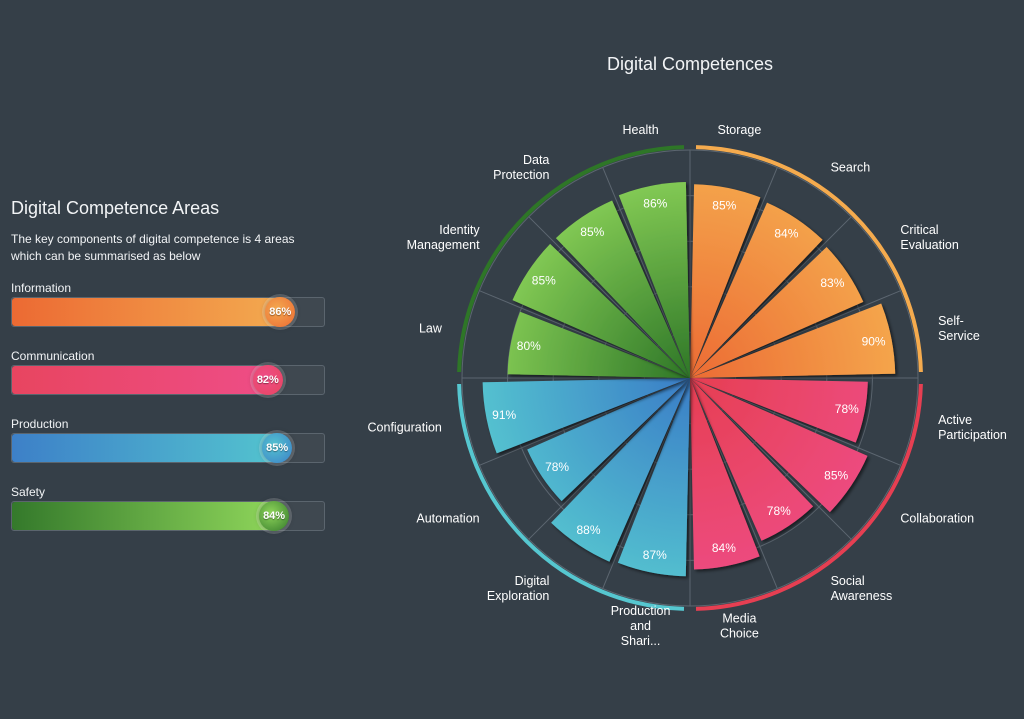  What do you see at coordinates (959, 328) in the screenshot?
I see `category-label: Self-Service` at bounding box center [959, 328].